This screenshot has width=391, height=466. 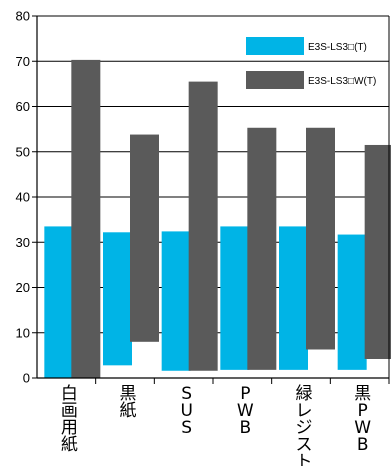 I want to click on legend-label-series-2: E3S-LS3□W(T), so click(x=342, y=81).